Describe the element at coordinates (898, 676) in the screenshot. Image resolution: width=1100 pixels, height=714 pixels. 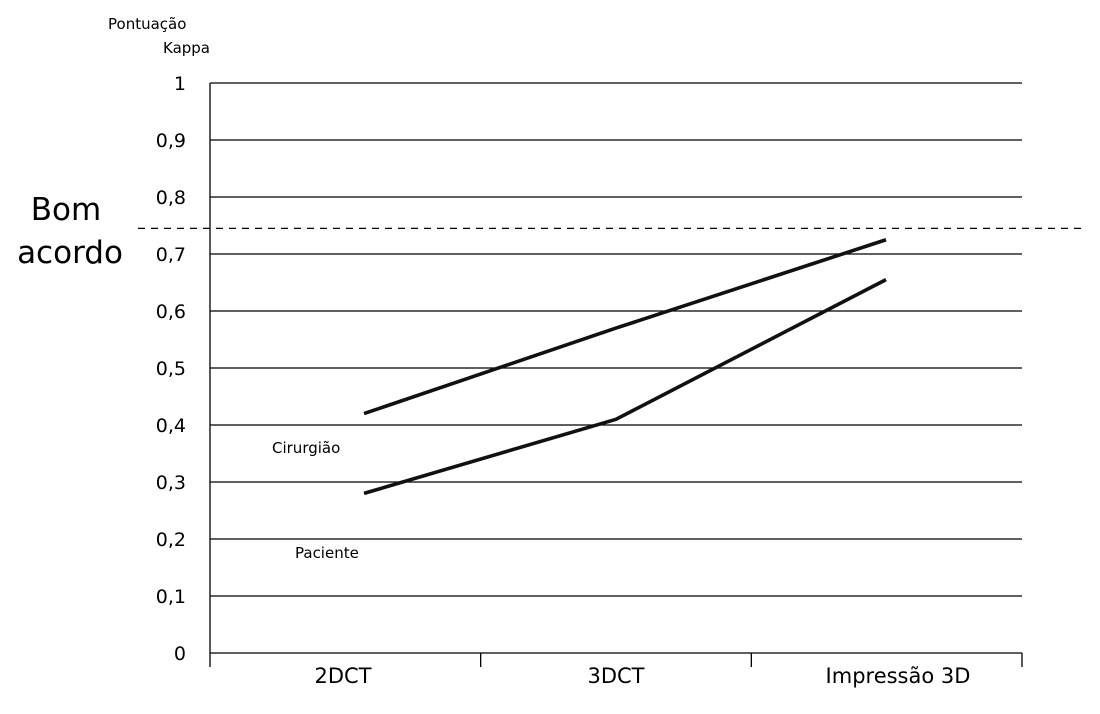
I see `x-tick-label-2: Impressão 3D` at that location.